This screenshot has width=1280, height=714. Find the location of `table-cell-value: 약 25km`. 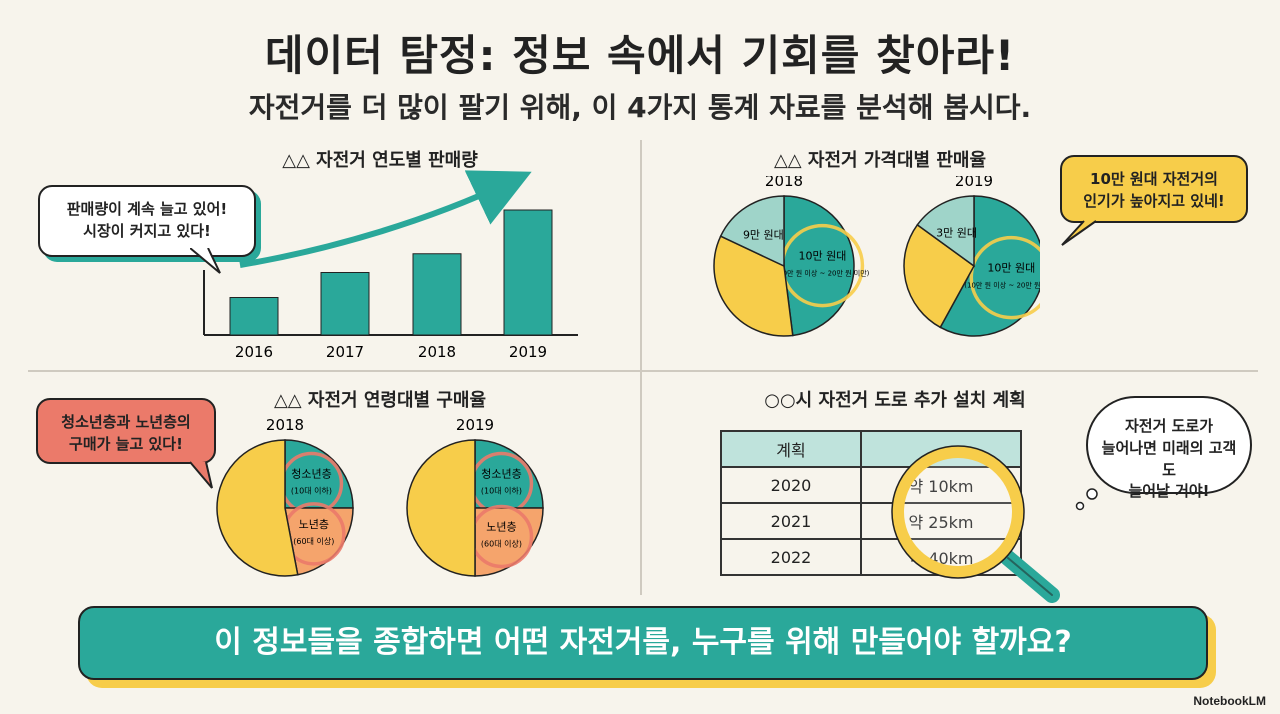

table-cell-value: 약 25km is located at coordinates (941, 521).